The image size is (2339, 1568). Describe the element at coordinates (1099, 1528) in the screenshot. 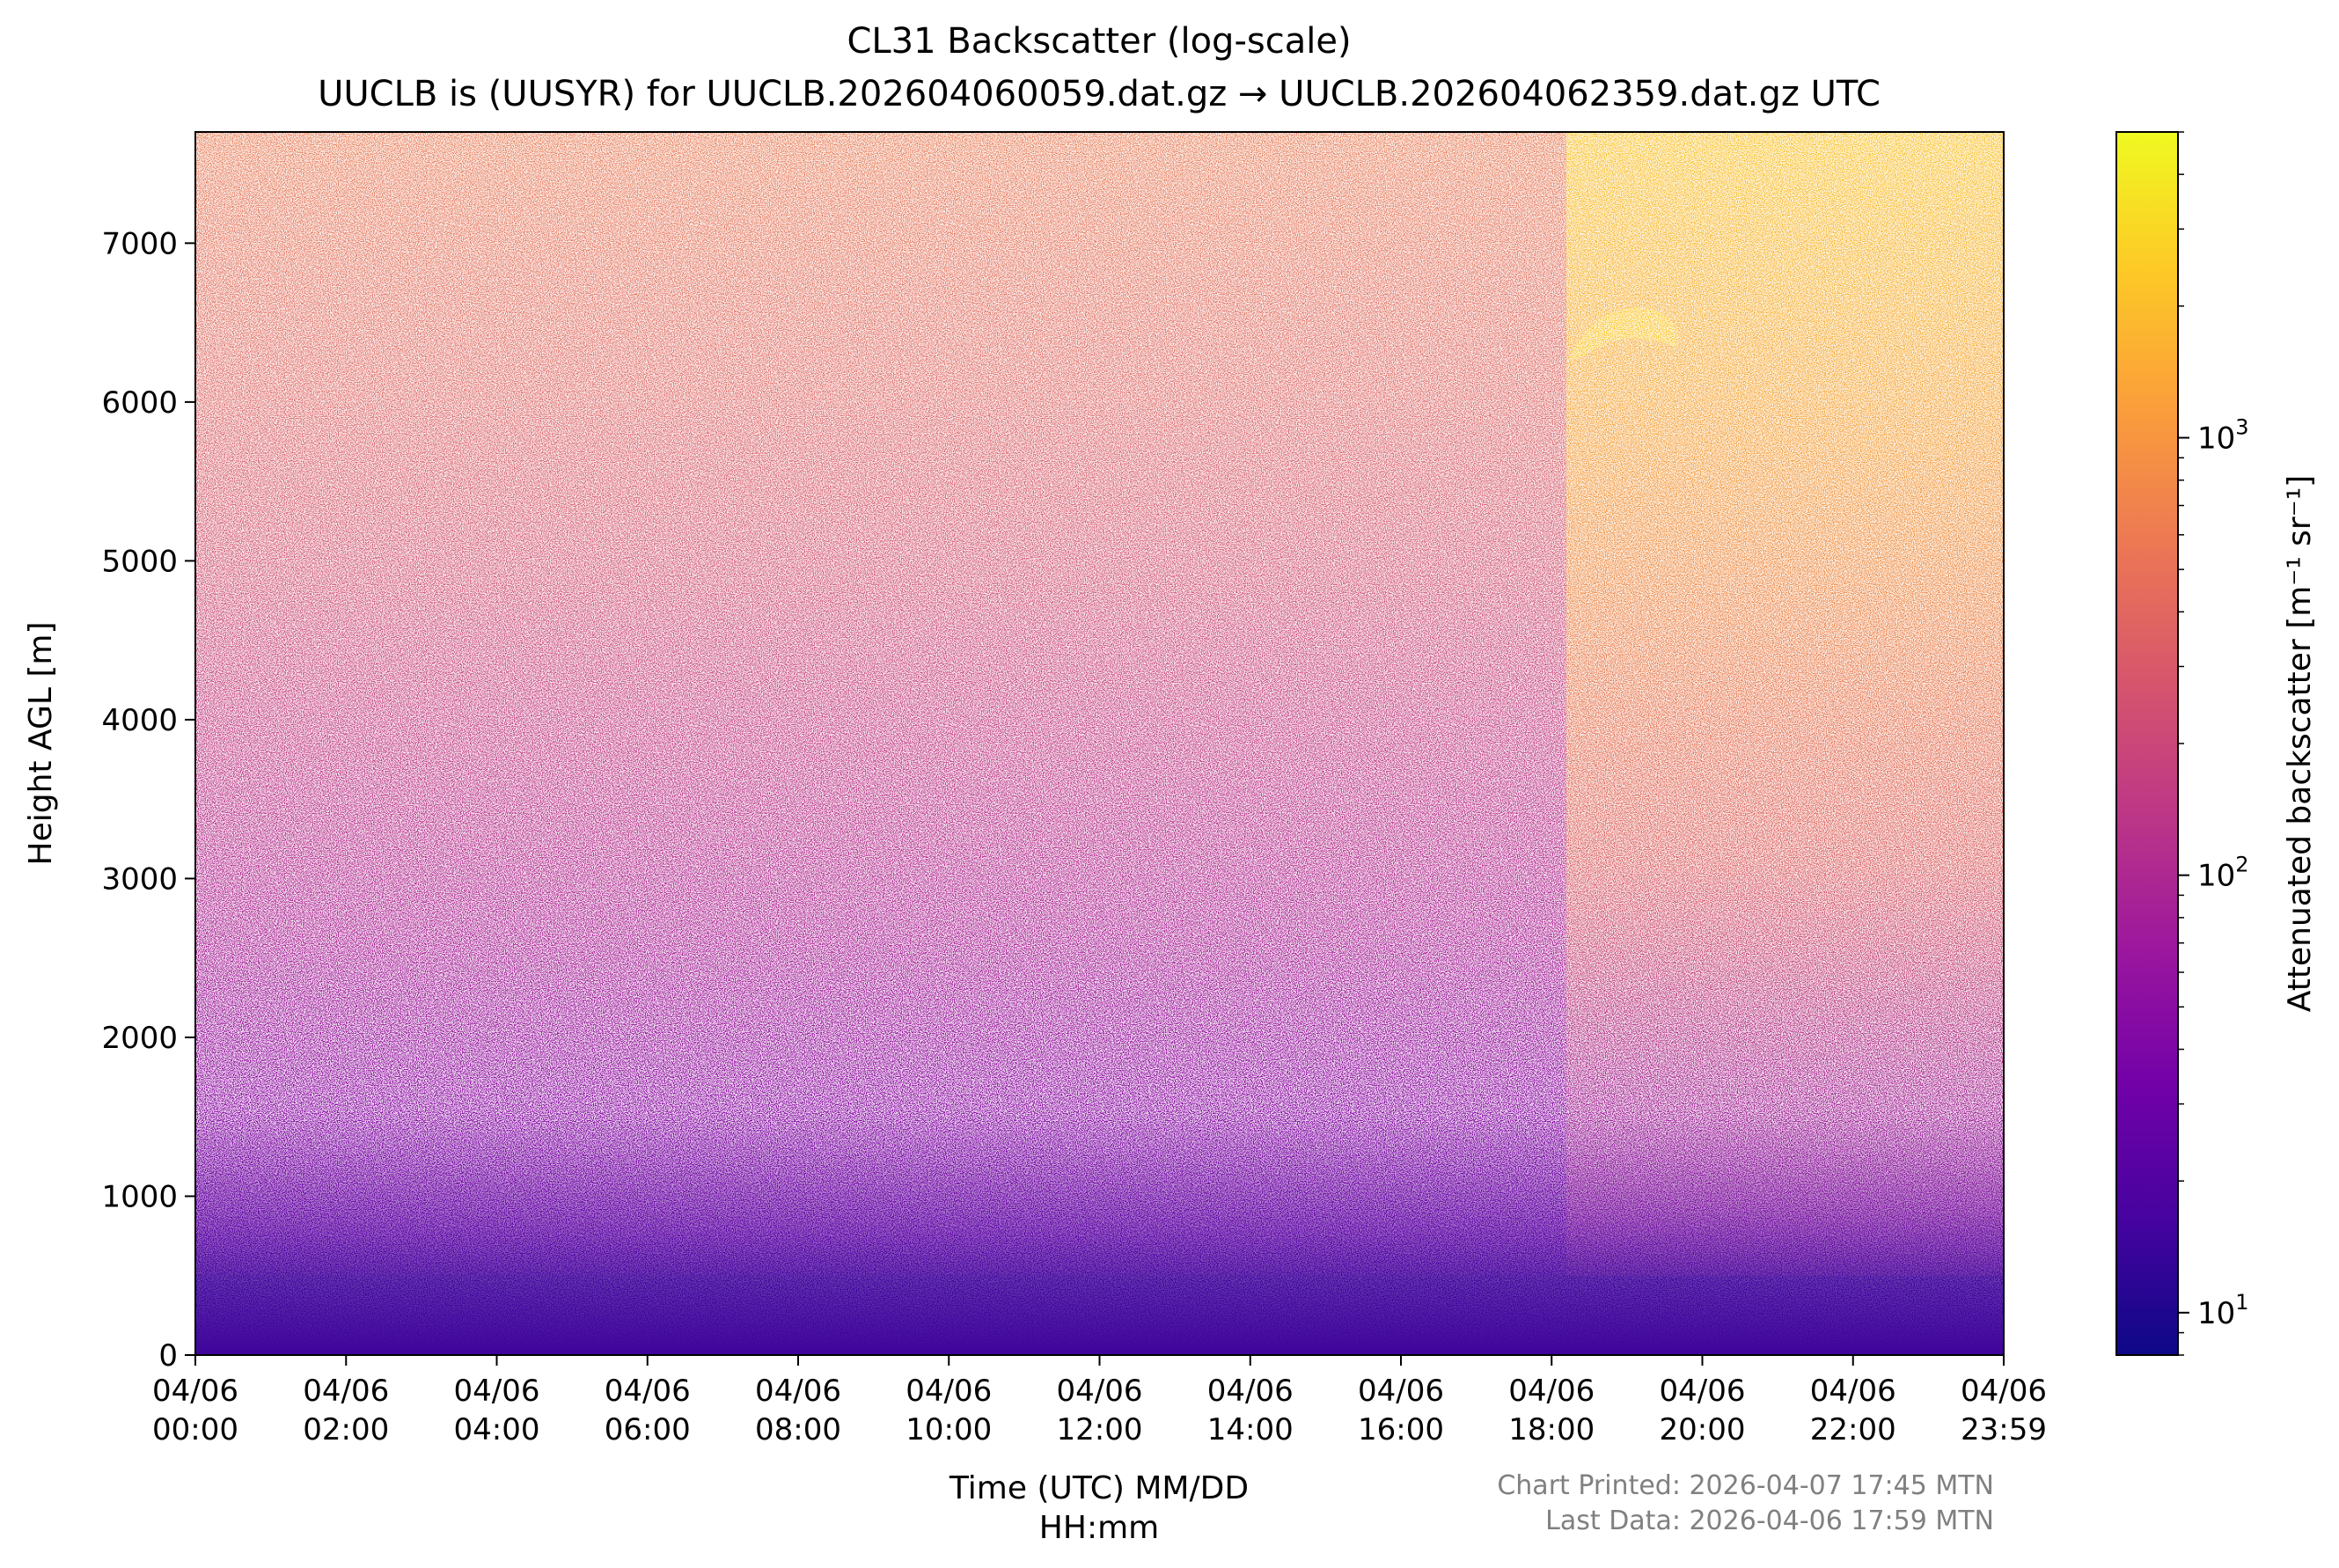

I see `x-axis-label-line2: HH:mm` at that location.